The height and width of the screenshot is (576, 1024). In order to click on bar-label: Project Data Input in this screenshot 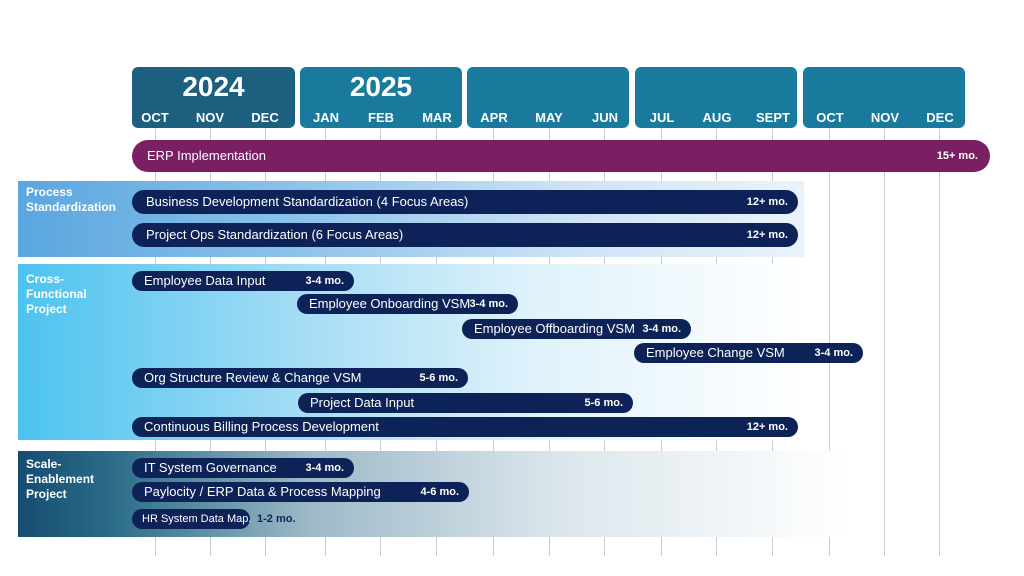, I will do `click(362, 402)`.